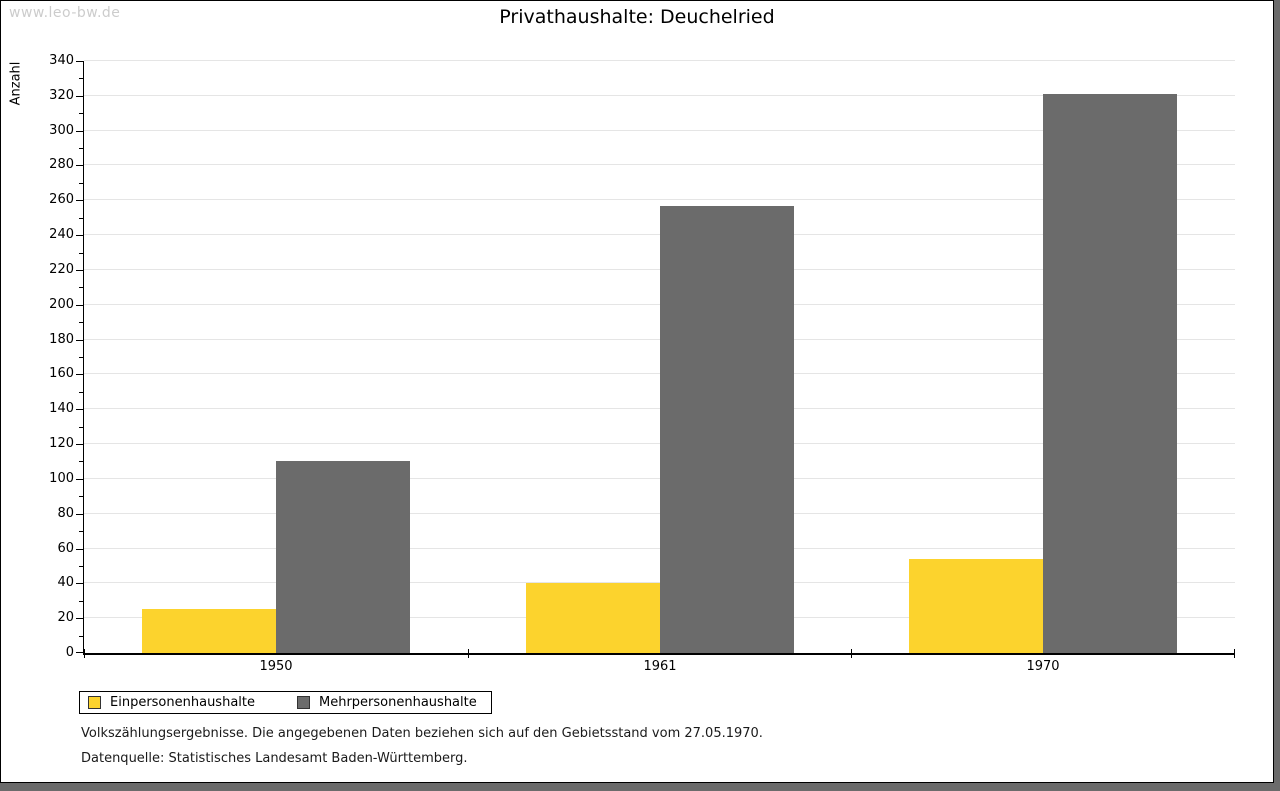 The width and height of the screenshot is (1280, 791). What do you see at coordinates (61, 339) in the screenshot?
I see `y-tick-label: 180` at bounding box center [61, 339].